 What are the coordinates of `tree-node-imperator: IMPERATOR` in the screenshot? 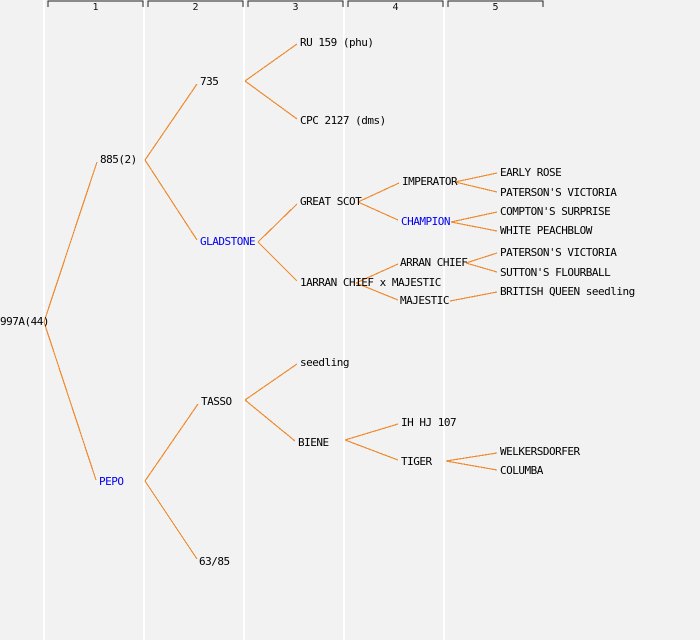 It's located at (430, 181).